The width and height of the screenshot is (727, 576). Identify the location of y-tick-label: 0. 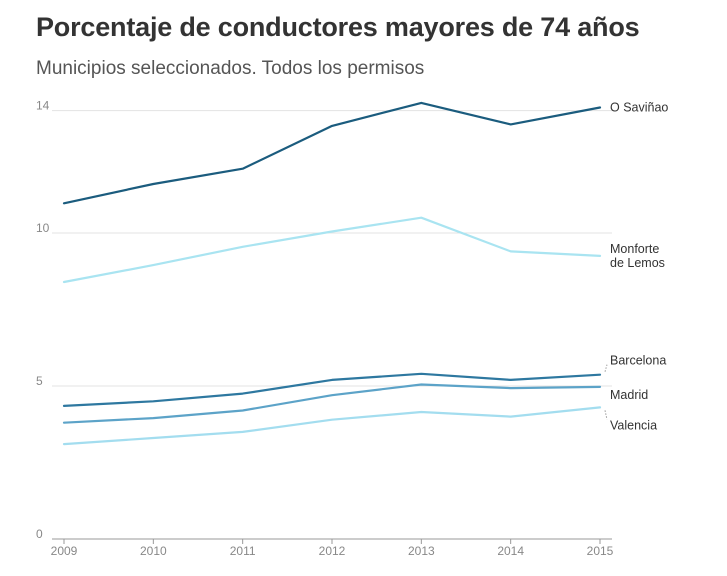
(39, 534).